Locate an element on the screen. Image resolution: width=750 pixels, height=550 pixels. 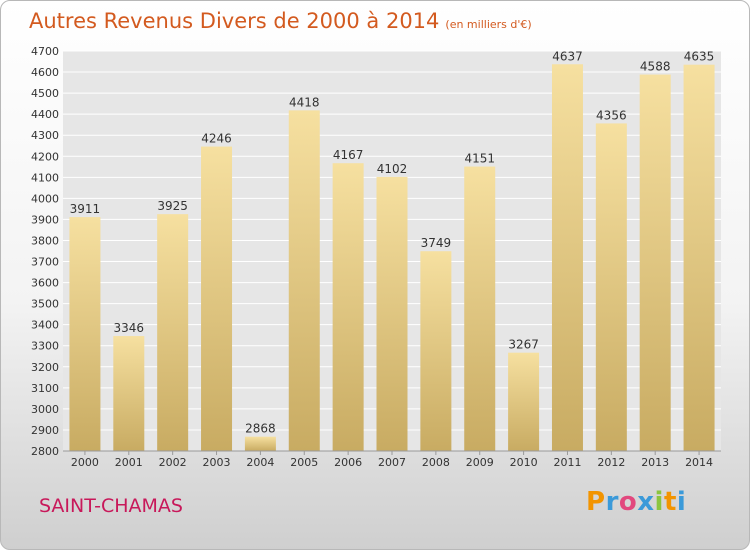
x-tick-label-2003: 2003 is located at coordinates (217, 462).